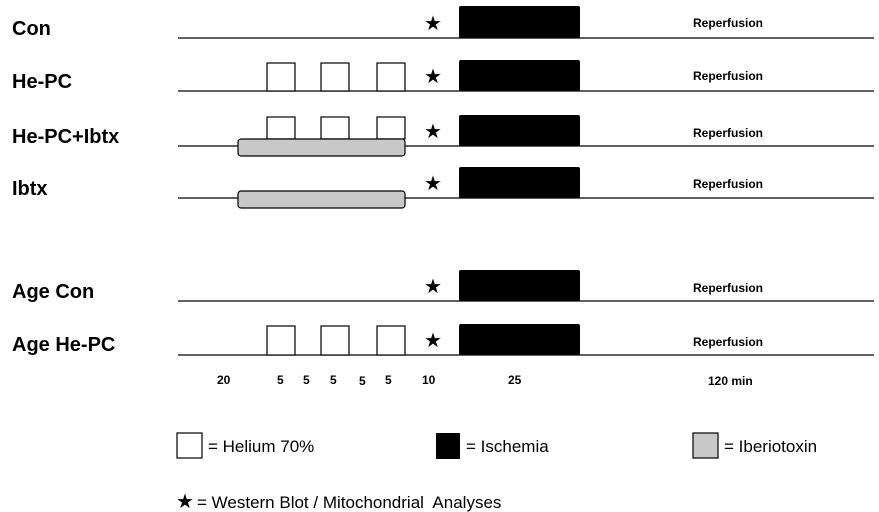 The width and height of the screenshot is (879, 512). Describe the element at coordinates (224, 380) in the screenshot. I see `duration-label: 20` at that location.